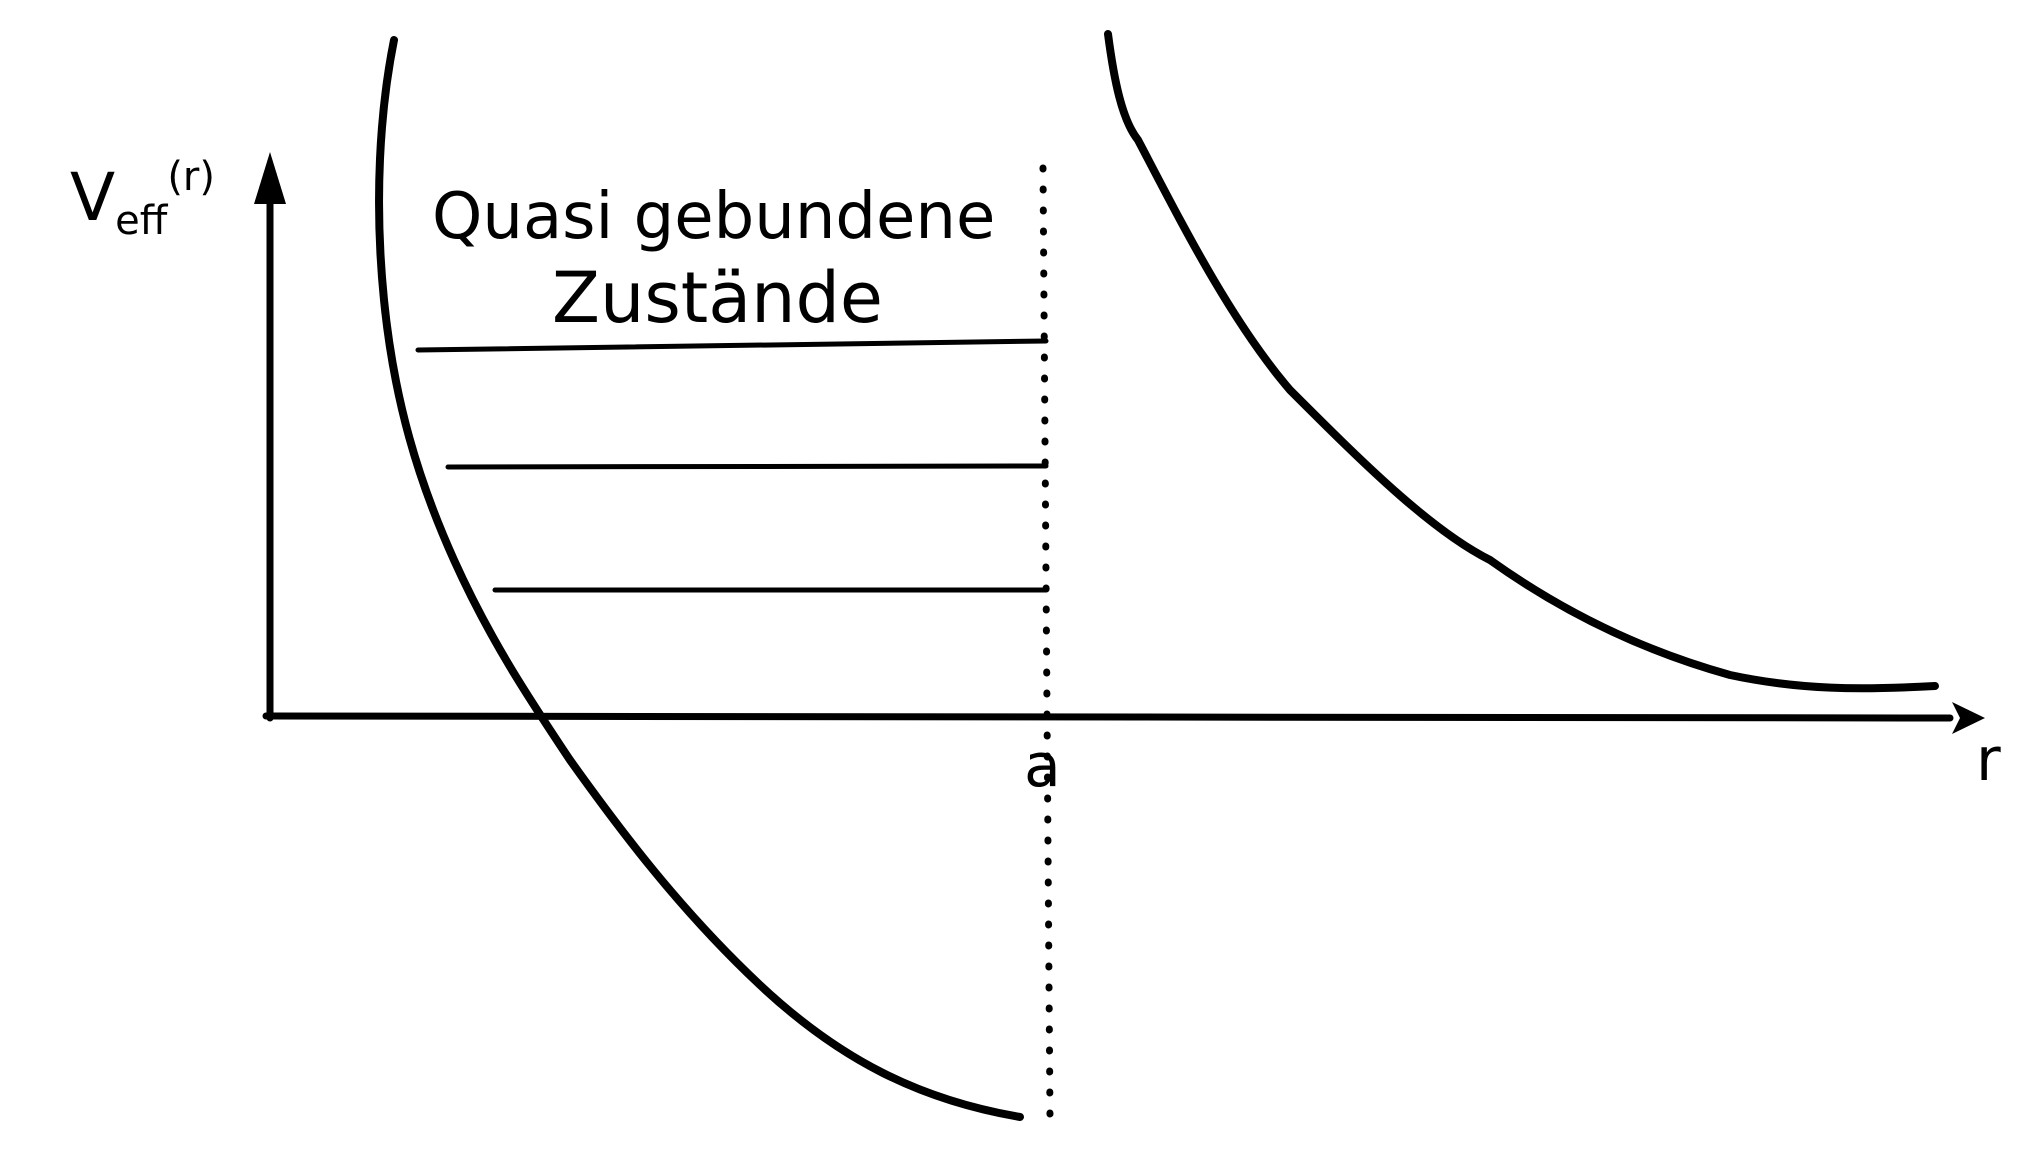 This screenshot has width=2032, height=1152. I want to click on annotation-line-2: Zustände, so click(717, 298).